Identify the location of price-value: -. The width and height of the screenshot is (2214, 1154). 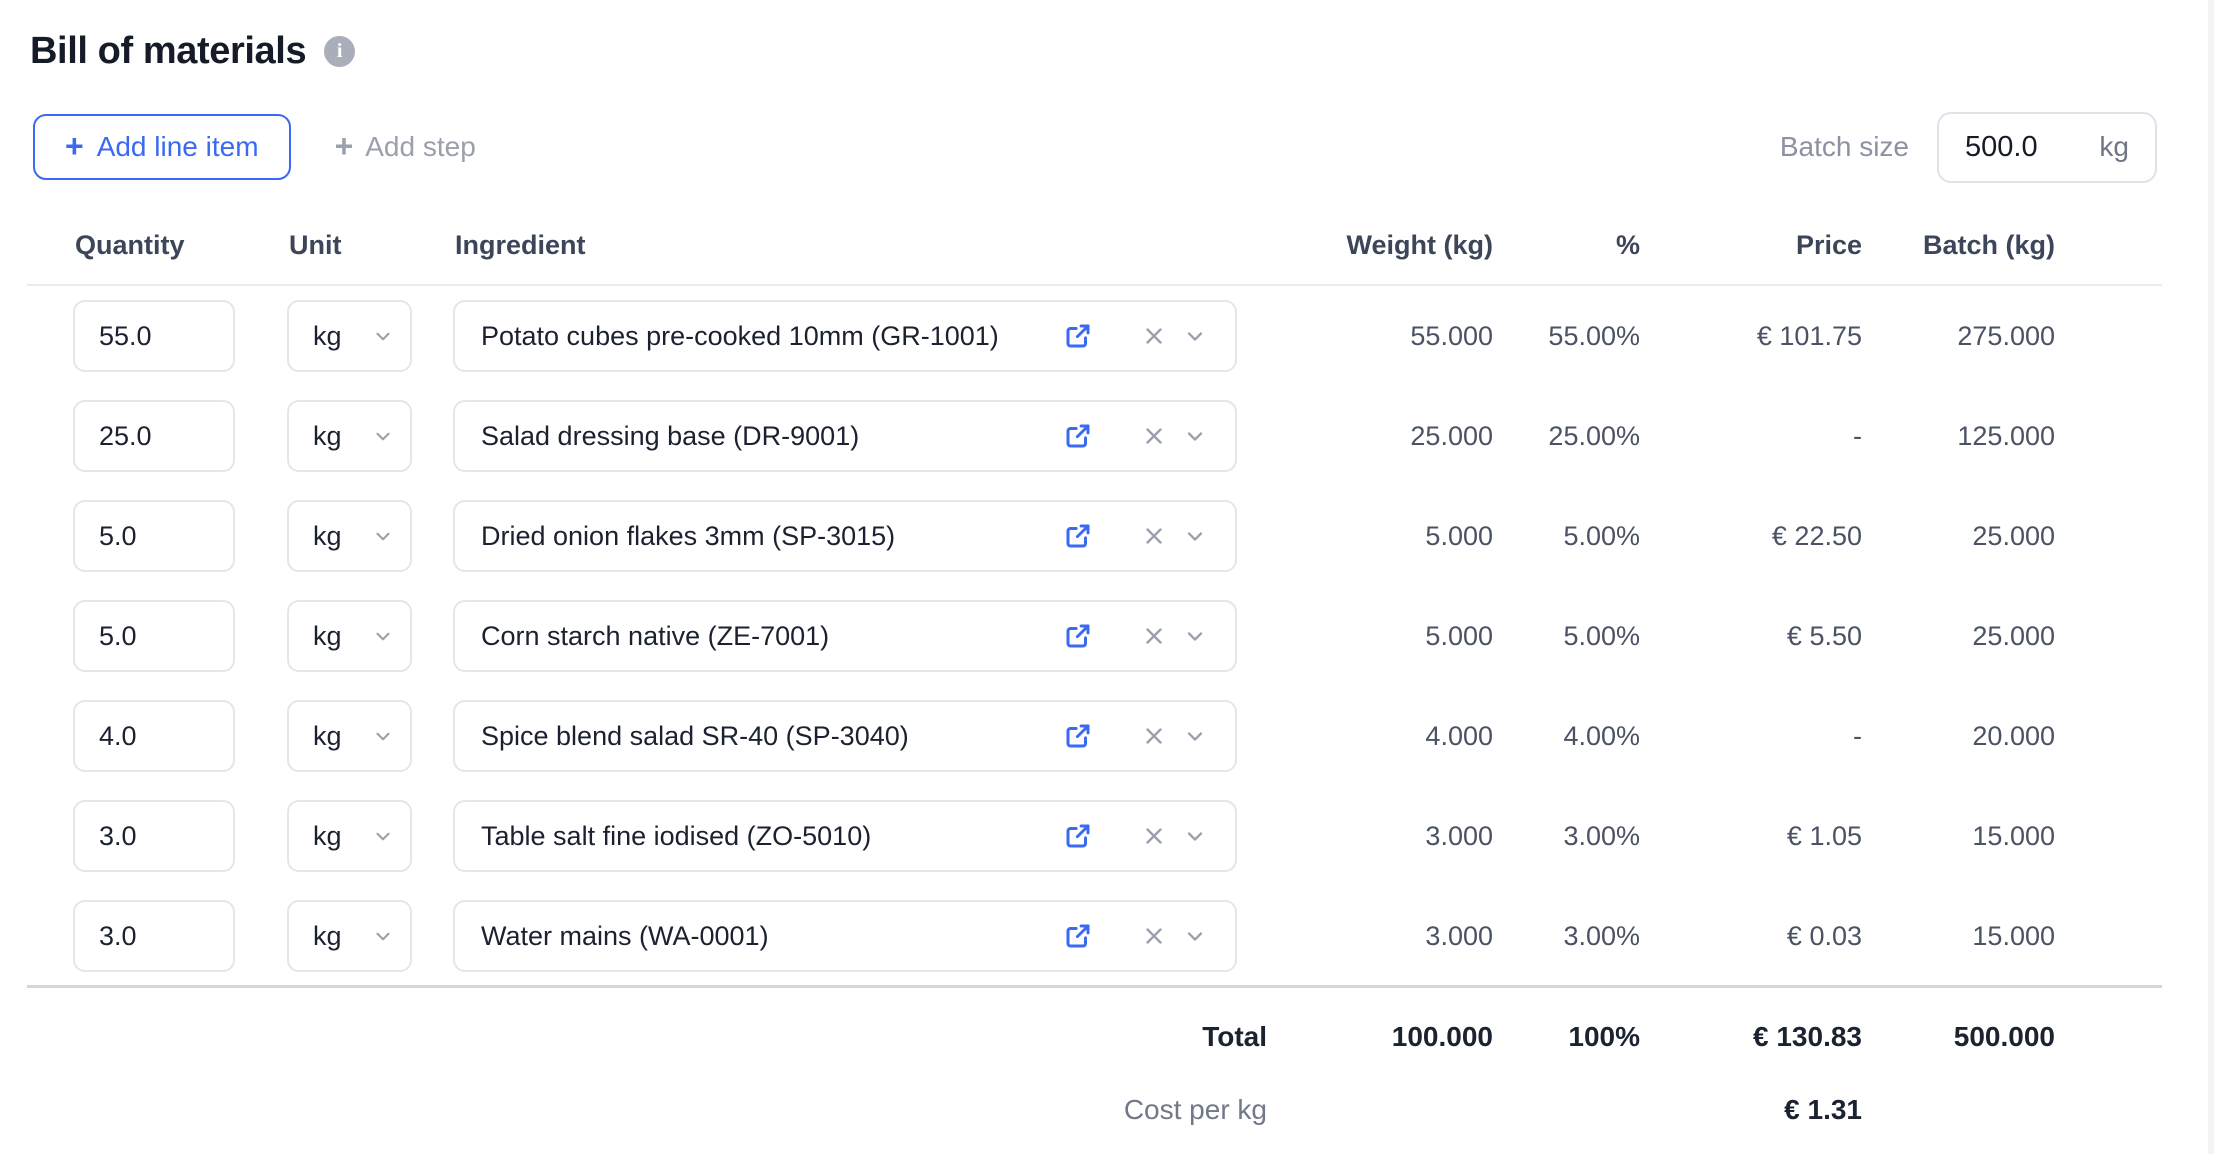
(1857, 435).